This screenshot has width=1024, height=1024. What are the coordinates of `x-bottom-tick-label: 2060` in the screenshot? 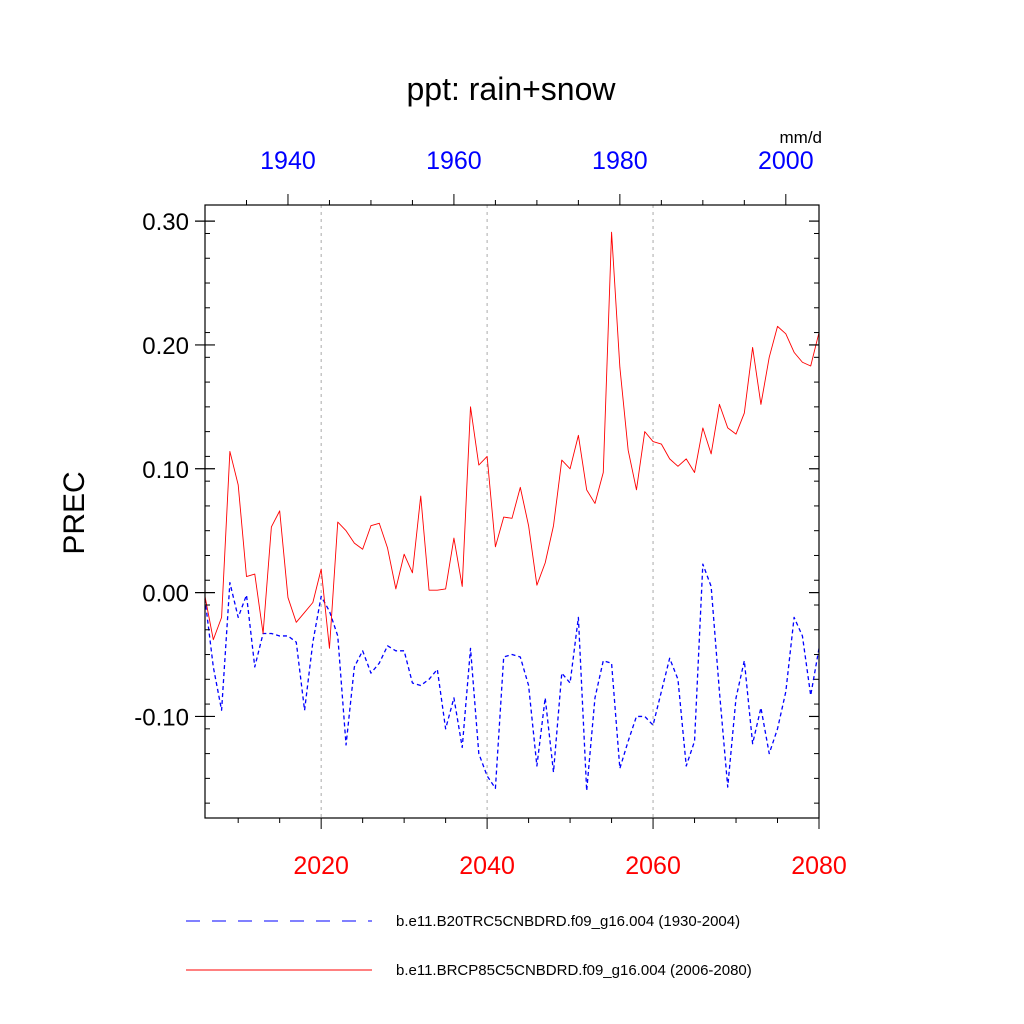 It's located at (653, 866).